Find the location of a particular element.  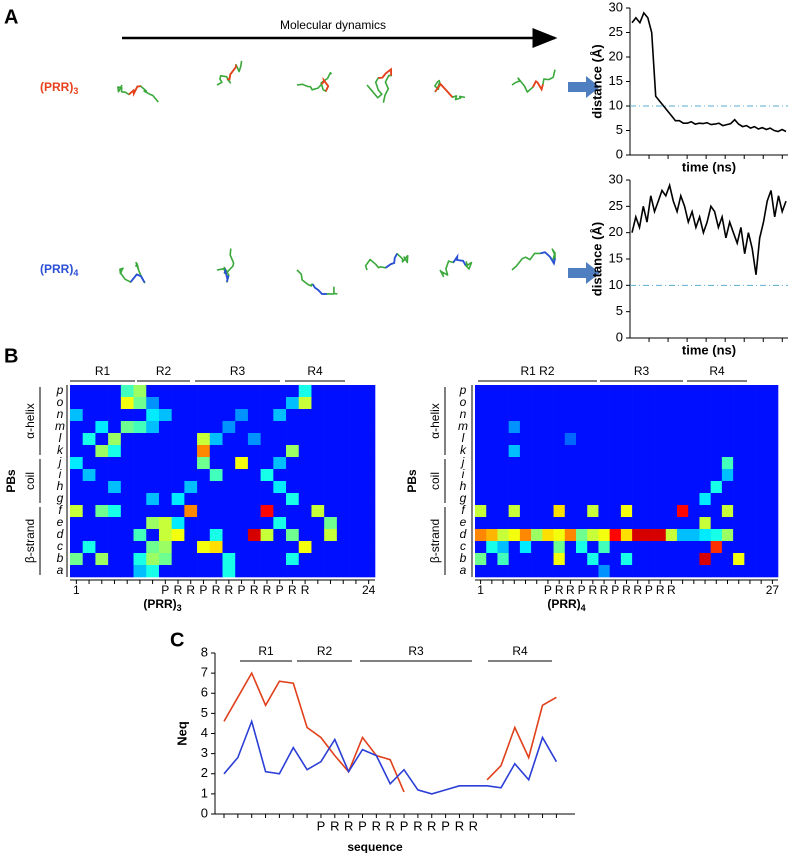

y-axis-label: Neq is located at coordinates (181, 733).